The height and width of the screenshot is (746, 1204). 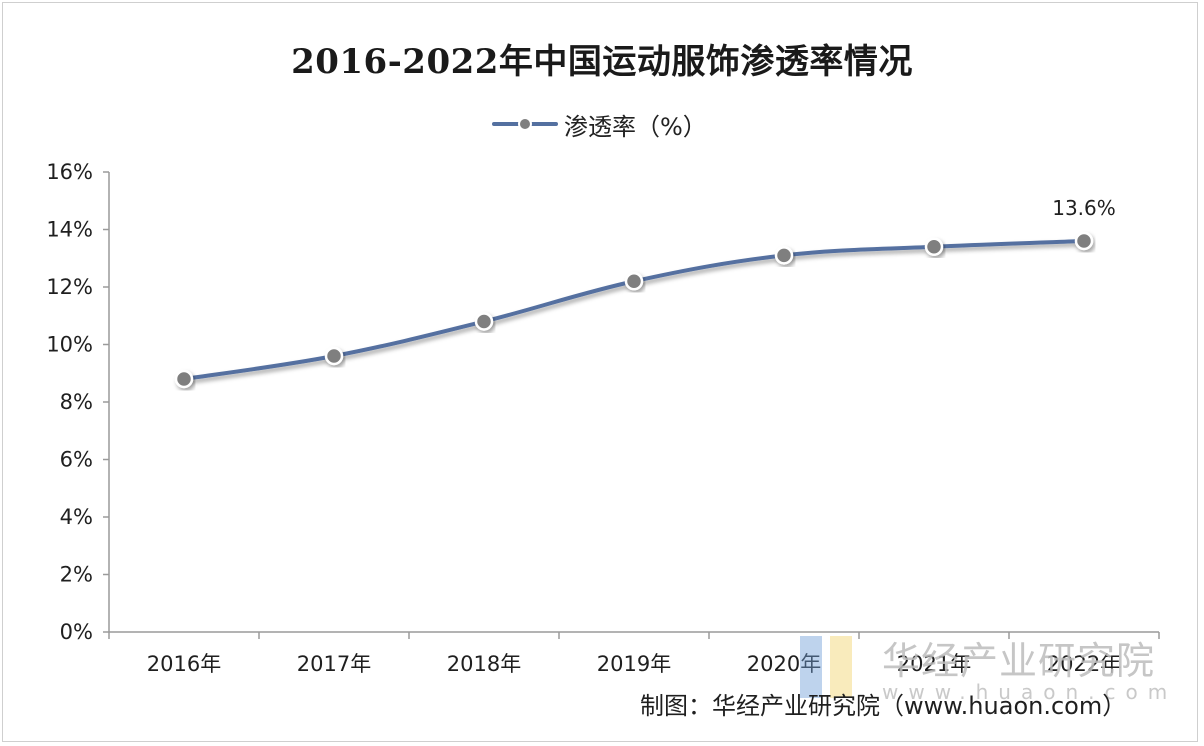 What do you see at coordinates (334, 664) in the screenshot?
I see `x-tick-label: 2017年` at bounding box center [334, 664].